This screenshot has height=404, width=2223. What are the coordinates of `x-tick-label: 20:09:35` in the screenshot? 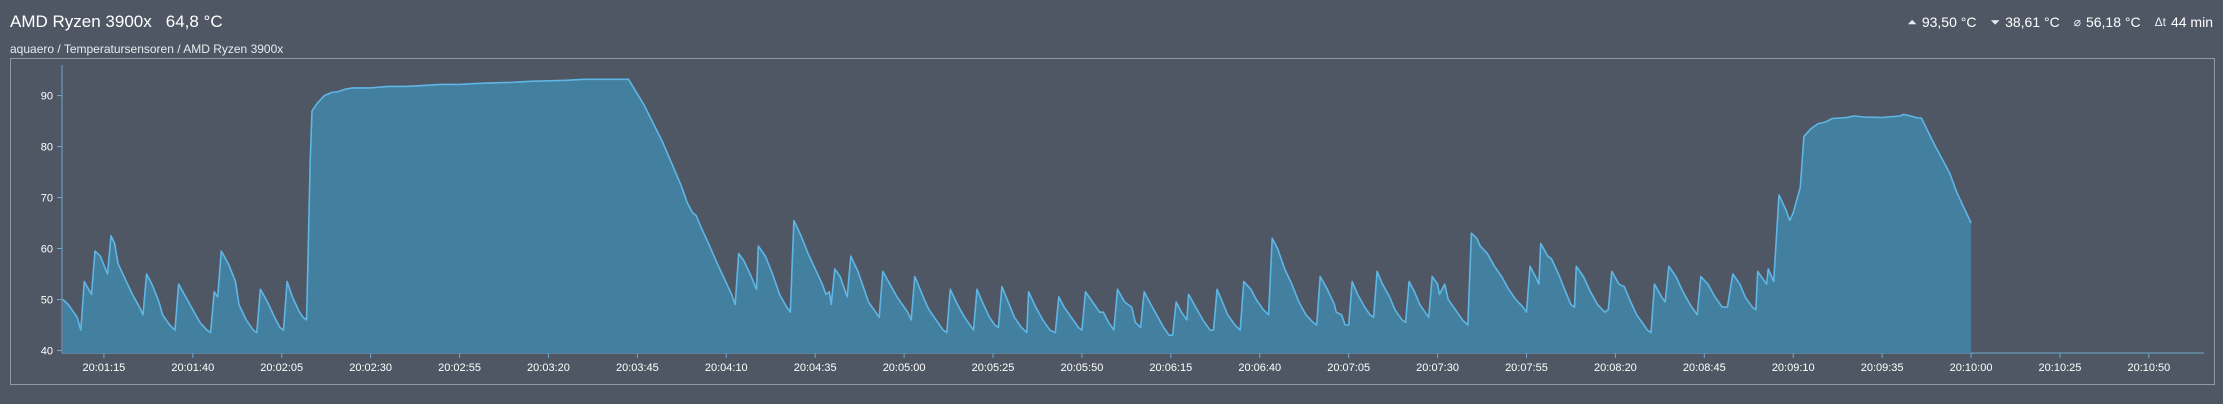 It's located at (1882, 368).